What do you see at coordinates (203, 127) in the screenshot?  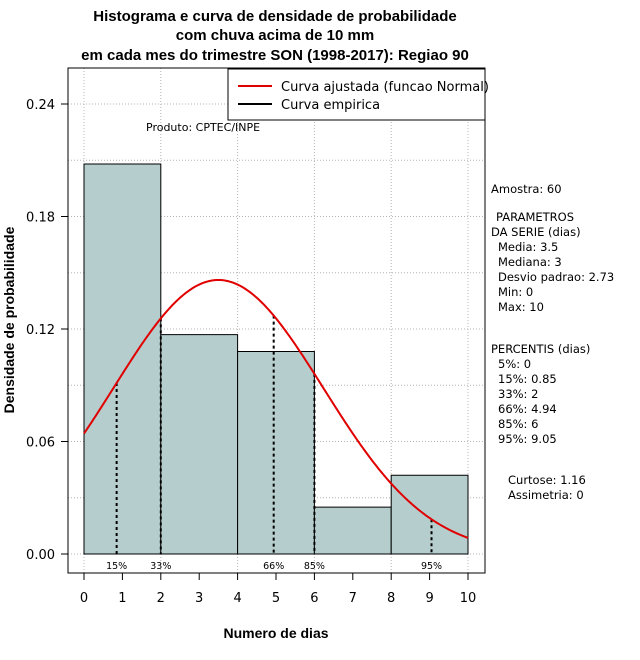 I see `product-label: Produto: CPTEC/INPE` at bounding box center [203, 127].